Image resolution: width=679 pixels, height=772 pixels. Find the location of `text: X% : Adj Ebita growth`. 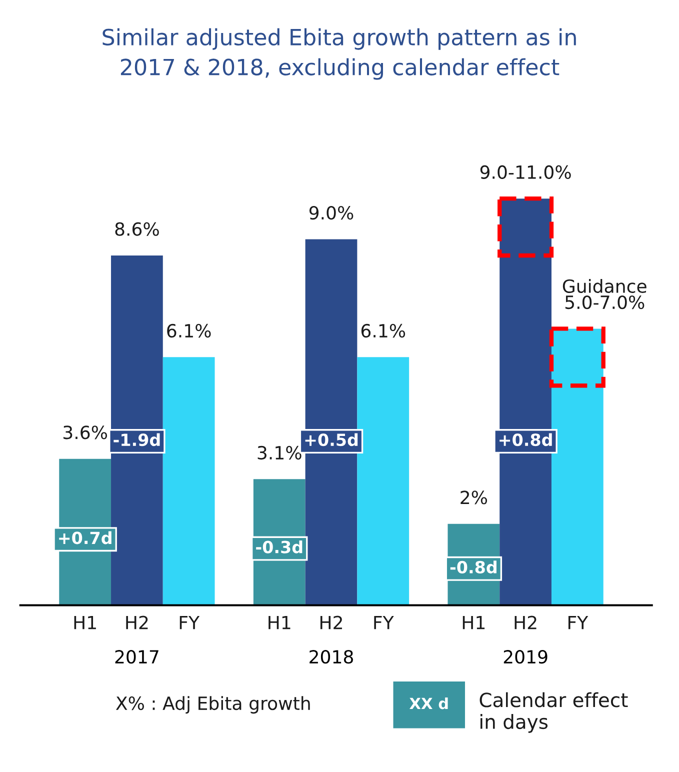

text: X% : Adj Ebita growth is located at coordinates (213, 705).